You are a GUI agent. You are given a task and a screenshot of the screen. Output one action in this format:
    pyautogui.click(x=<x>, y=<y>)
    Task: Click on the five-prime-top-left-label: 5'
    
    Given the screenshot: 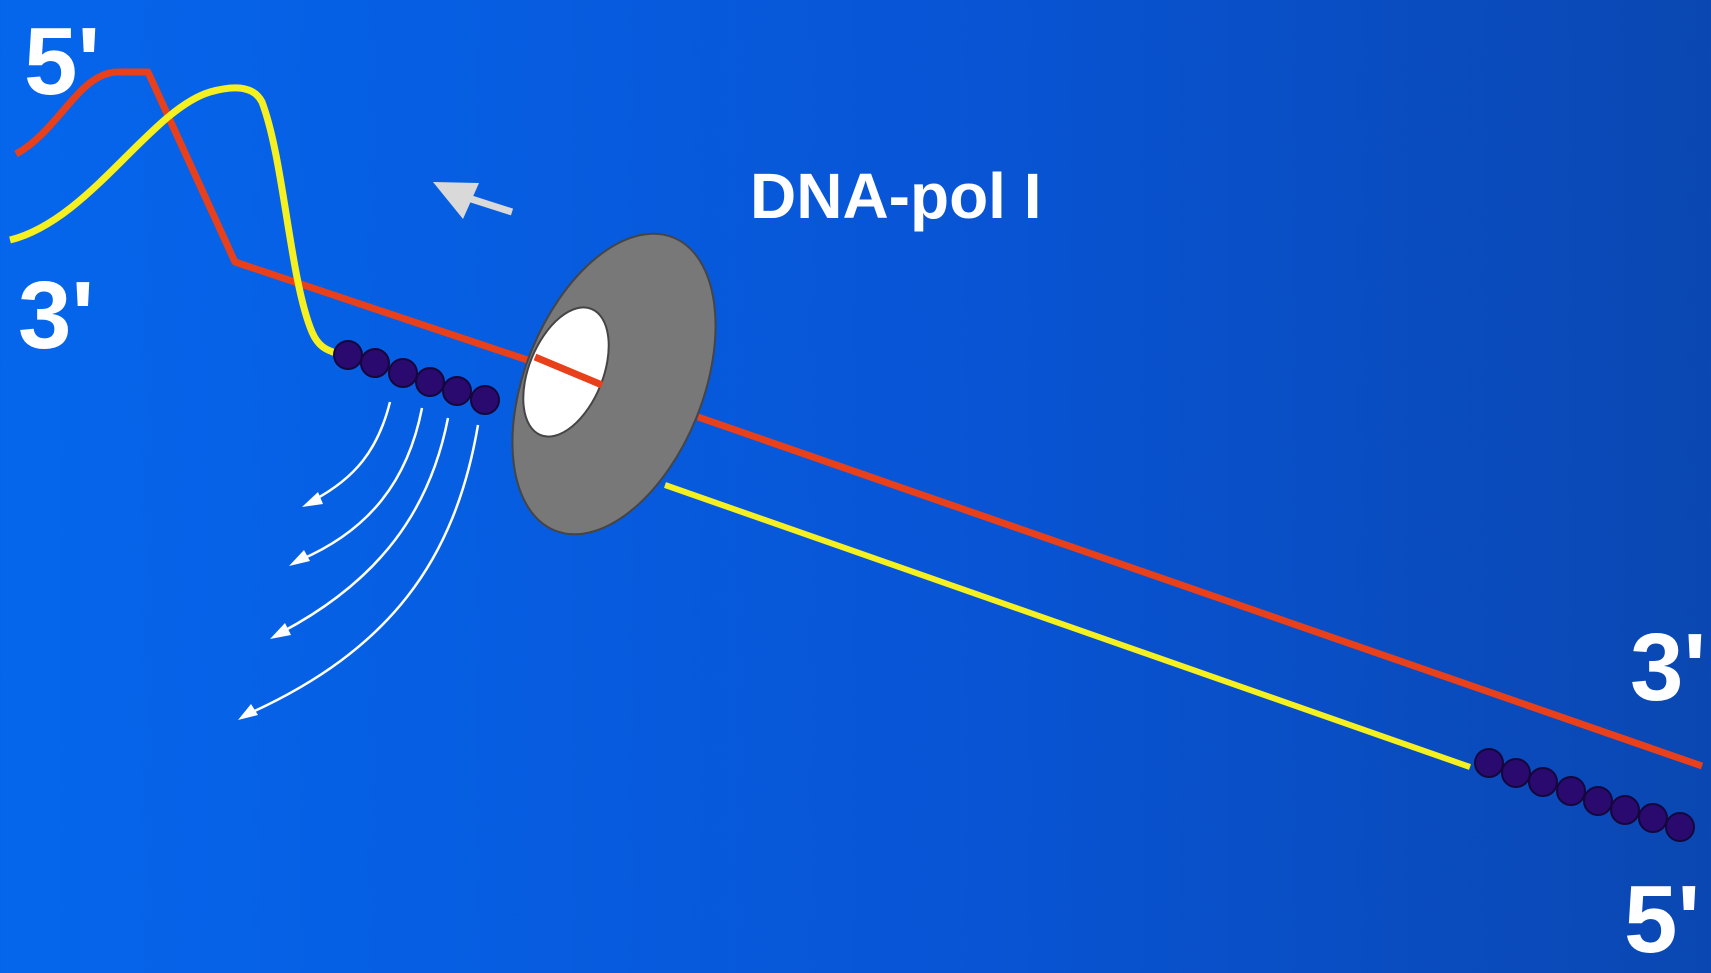 What is the action you would take?
    pyautogui.click(x=62, y=61)
    